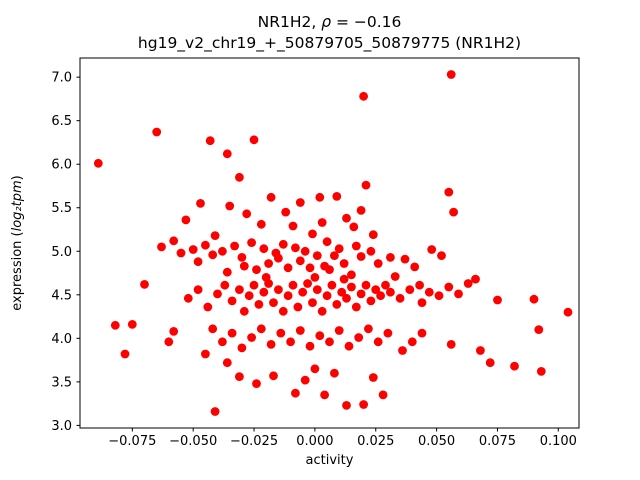  What do you see at coordinates (61, 252) in the screenshot?
I see `y-tick-label: 5.0` at bounding box center [61, 252].